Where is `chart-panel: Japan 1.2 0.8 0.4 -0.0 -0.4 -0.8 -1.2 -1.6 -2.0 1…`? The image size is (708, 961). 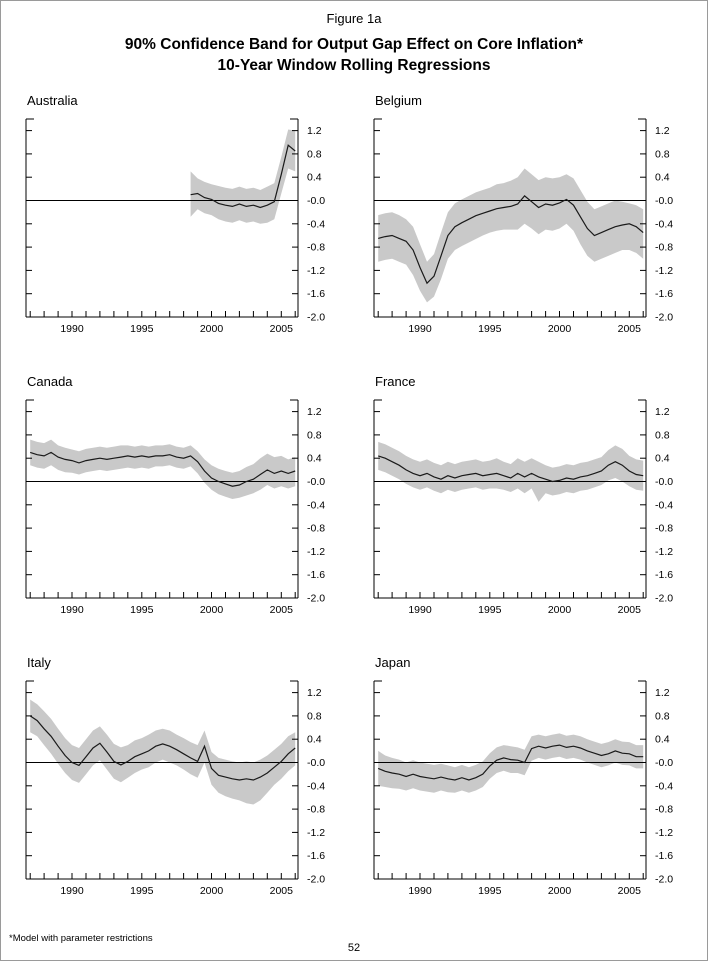 chart-panel: Japan 1.2 0.8 0.4 -0.0 -0.4 -0.8 -1.2 -1.6 -2.0 1… is located at coordinates (534, 777).